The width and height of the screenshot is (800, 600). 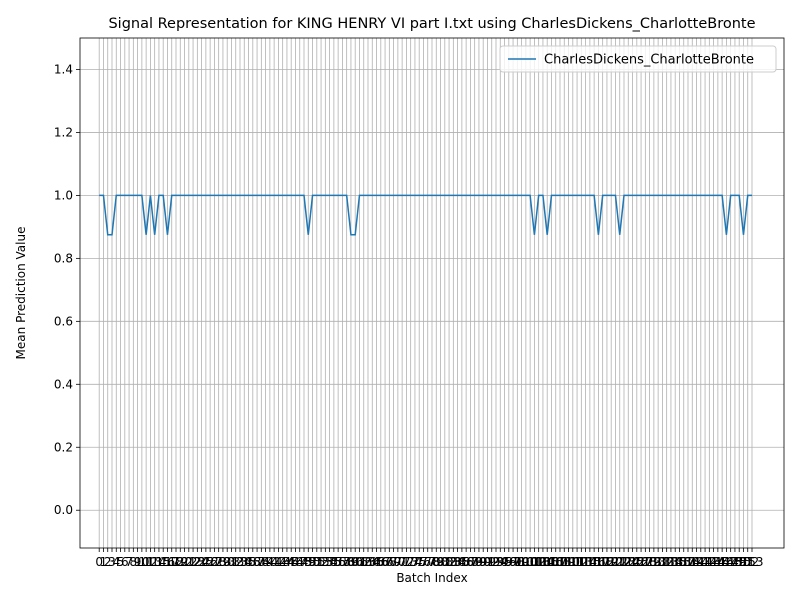 I want to click on x-tick-label: 57, so click(x=342, y=562).